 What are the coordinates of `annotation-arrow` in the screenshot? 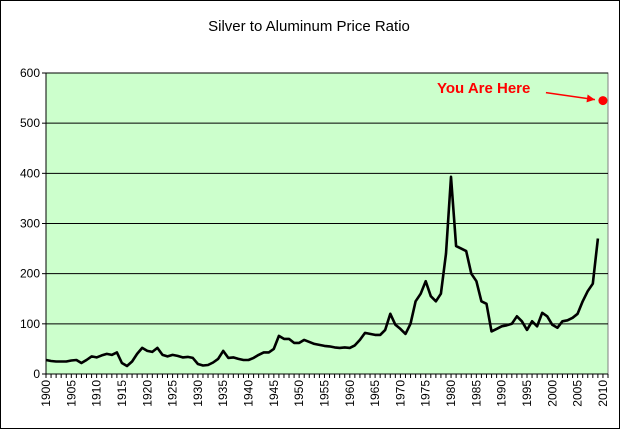 It's located at (570, 96).